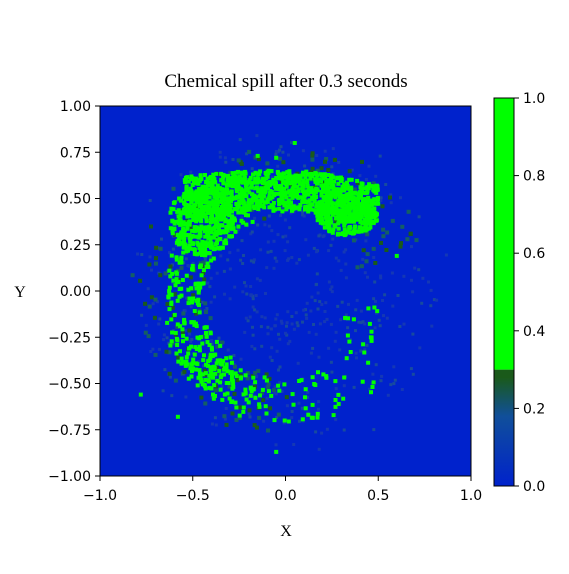  I want to click on colorbar-frame, so click(504, 292).